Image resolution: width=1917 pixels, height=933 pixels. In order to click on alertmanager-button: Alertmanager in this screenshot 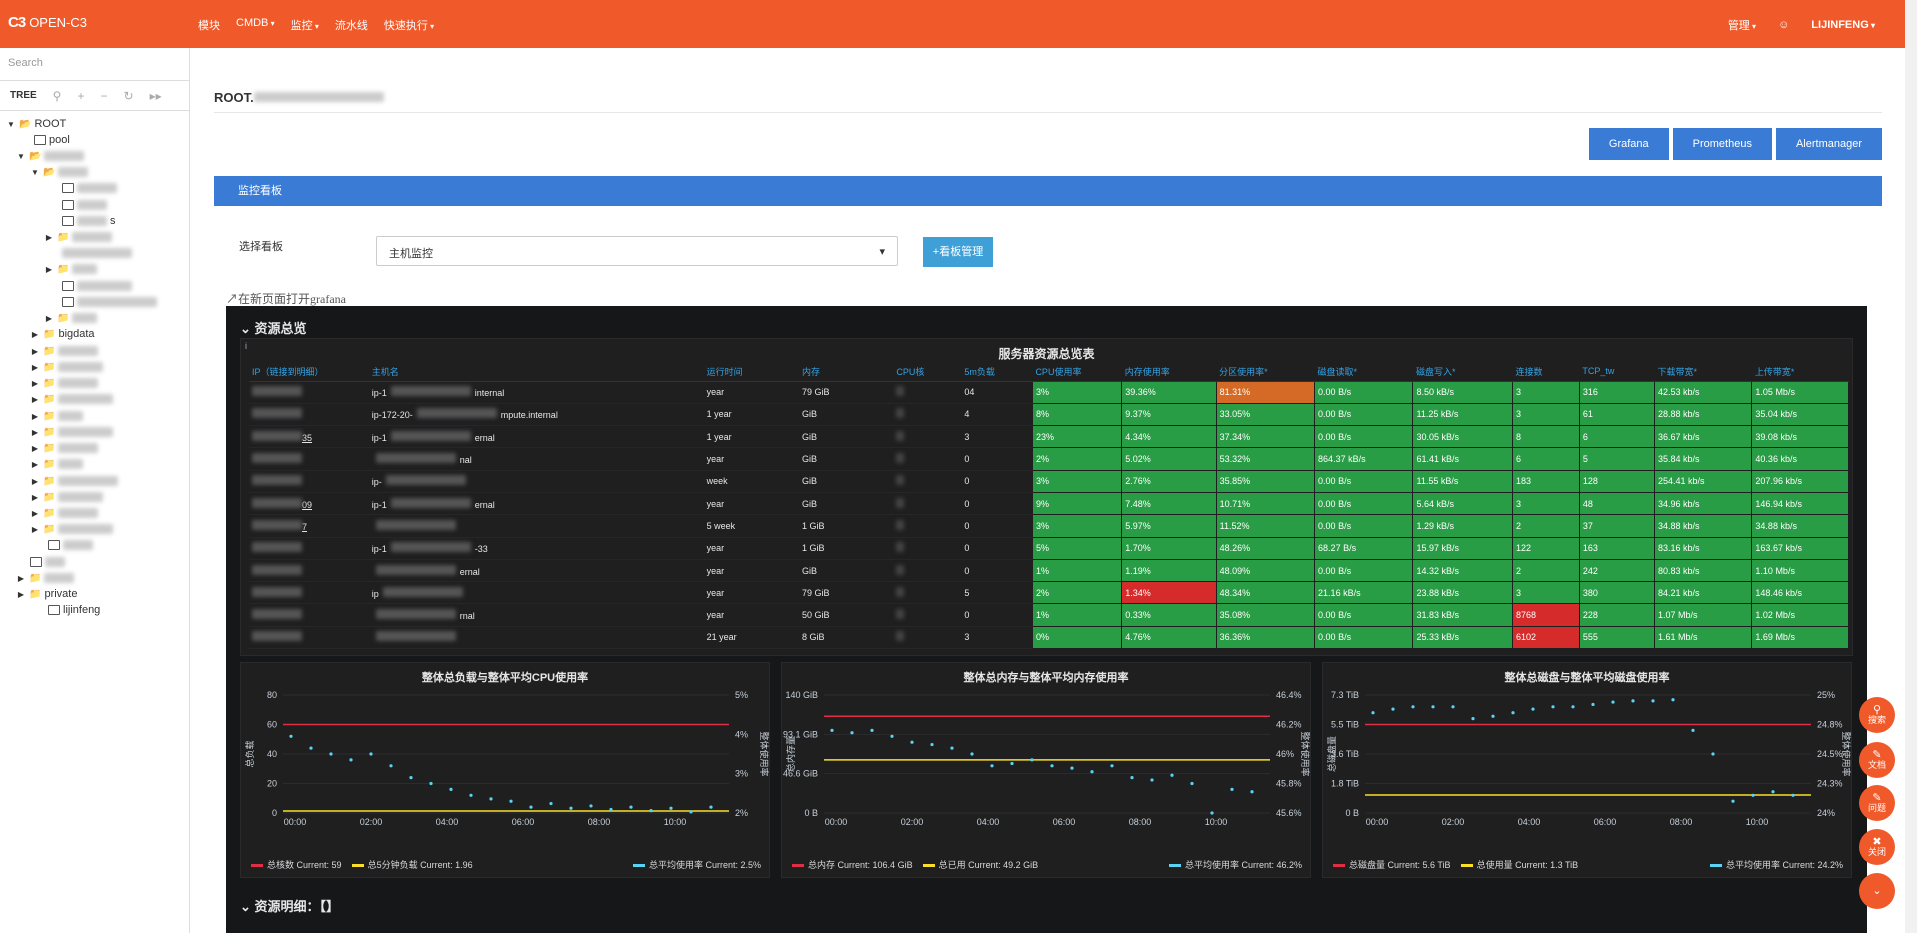, I will do `click(1828, 144)`.